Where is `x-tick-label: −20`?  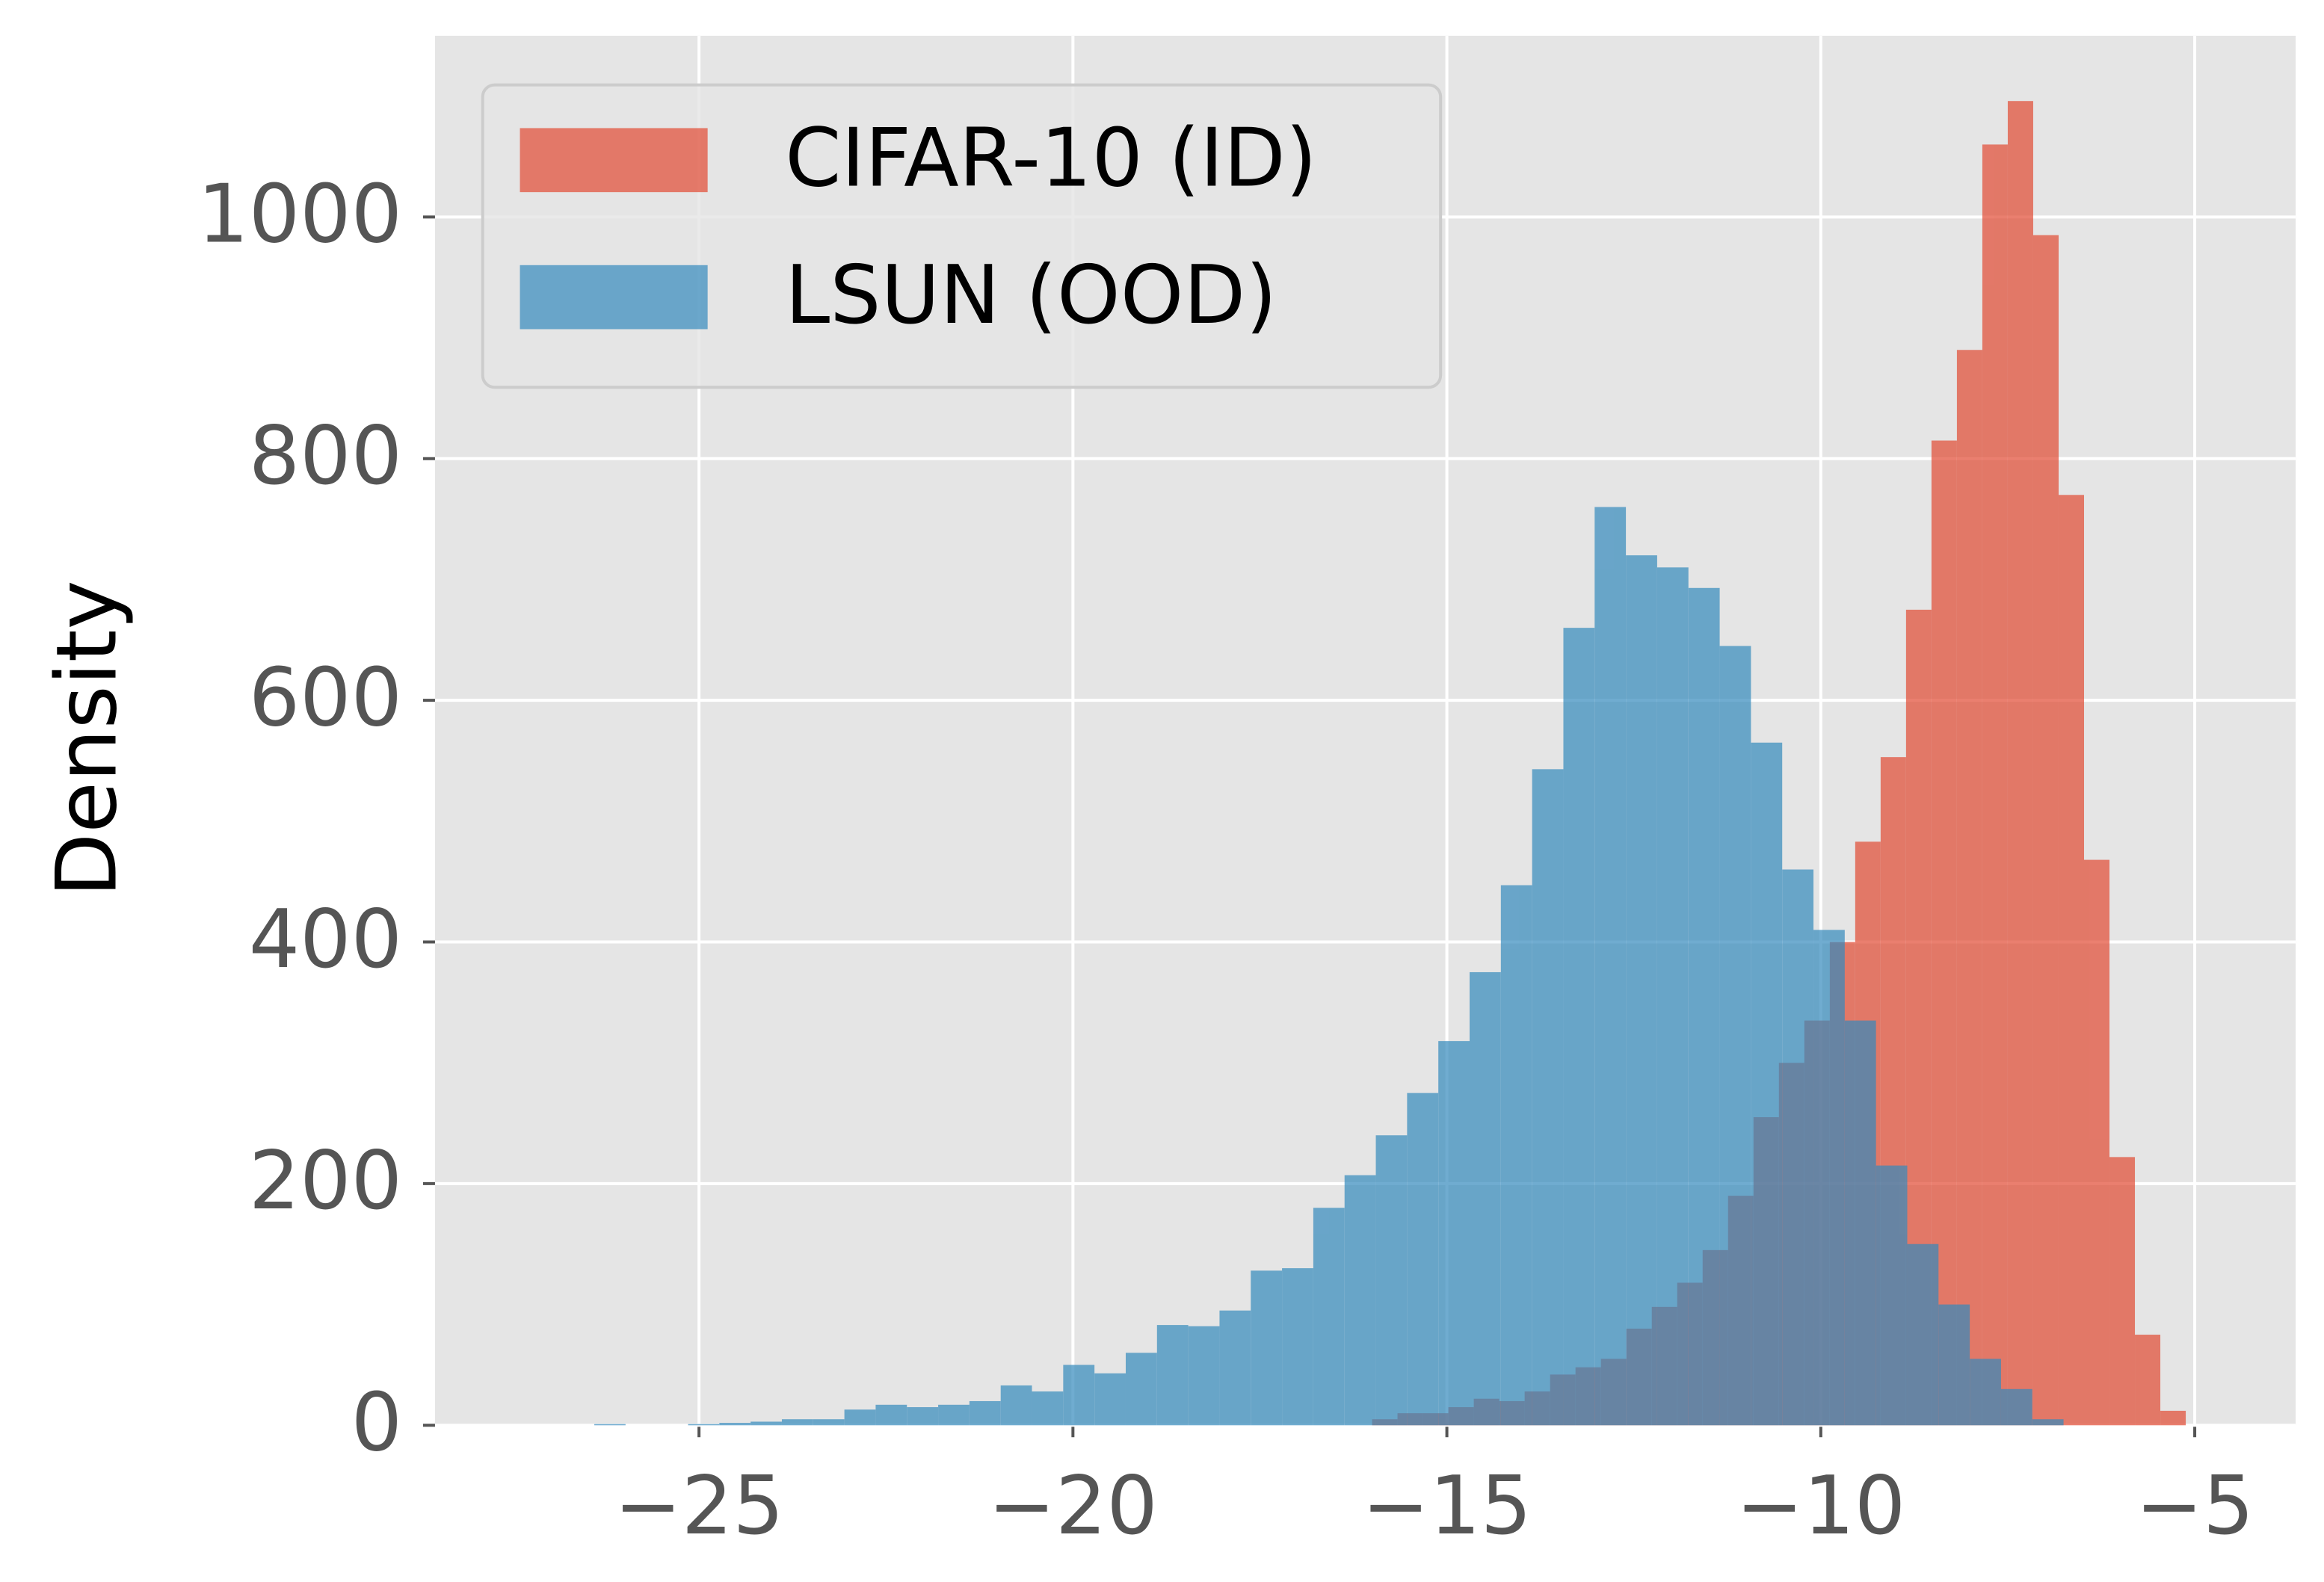
x-tick-label: −20 is located at coordinates (1073, 1506).